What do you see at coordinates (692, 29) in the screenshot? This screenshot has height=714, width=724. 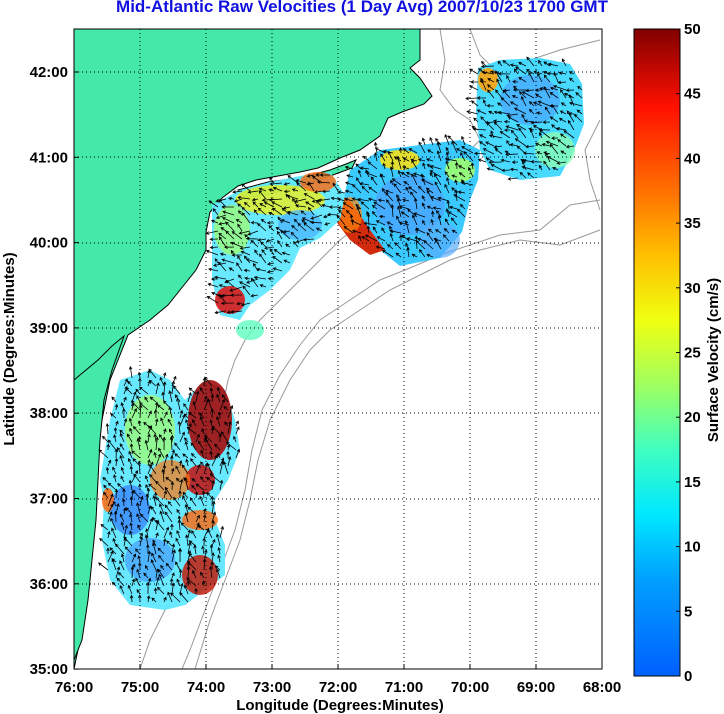 I see `colorbar-tick-label: 50` at bounding box center [692, 29].